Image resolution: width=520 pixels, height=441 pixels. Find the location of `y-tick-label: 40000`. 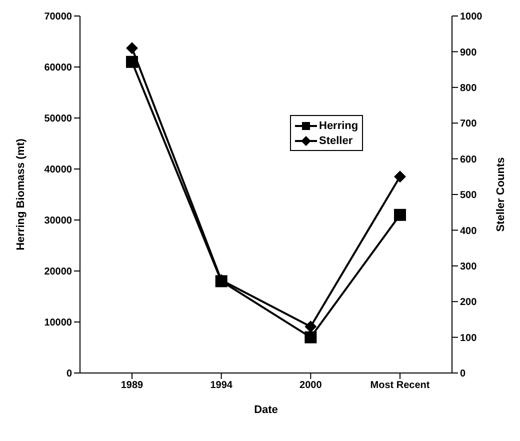

y-tick-label: 40000 is located at coordinates (58, 170).